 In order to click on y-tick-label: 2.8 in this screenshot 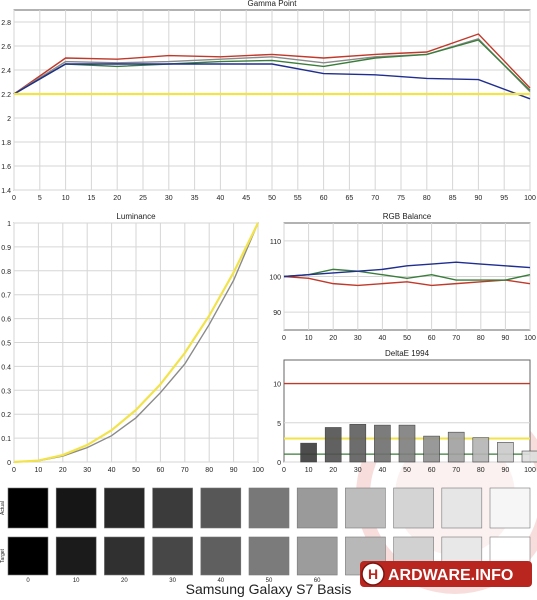, I will do `click(6, 23)`.